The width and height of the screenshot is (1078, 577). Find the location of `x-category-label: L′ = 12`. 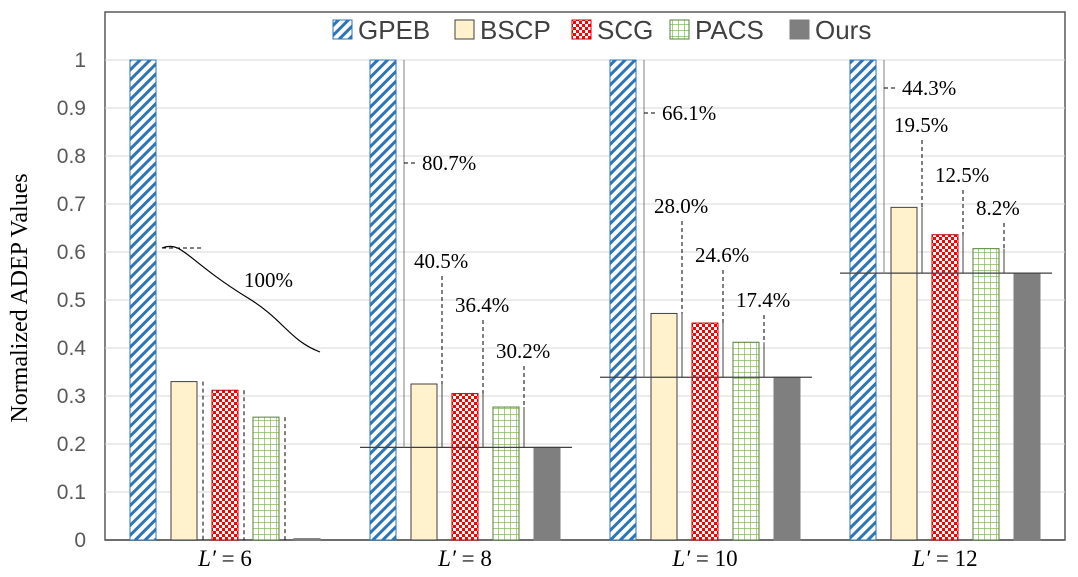

x-category-label: L′ = 12 is located at coordinates (944, 558).